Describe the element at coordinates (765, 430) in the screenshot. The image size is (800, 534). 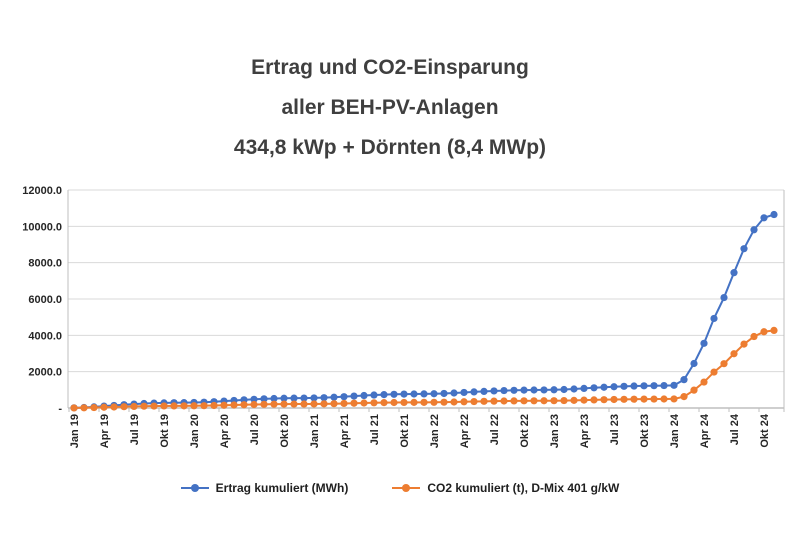
I see `x-axis-tick-label: Okt 24` at that location.